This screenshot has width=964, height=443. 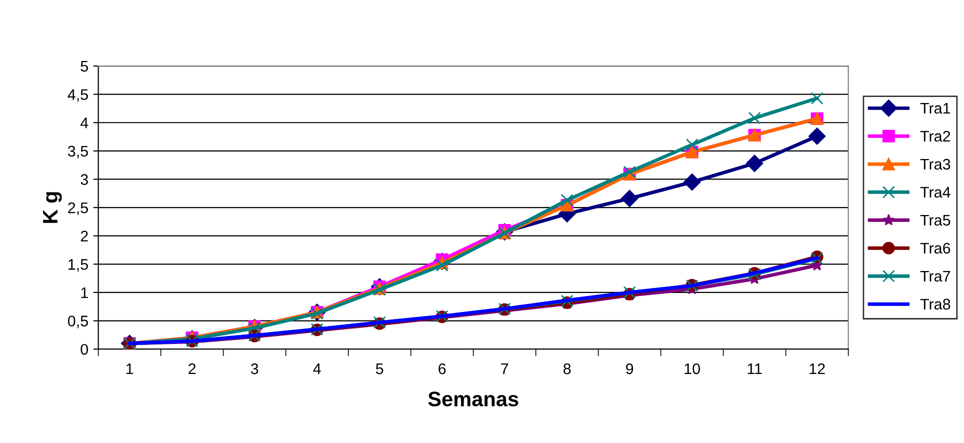 I want to click on x-tick-label: 3, so click(x=254, y=368).